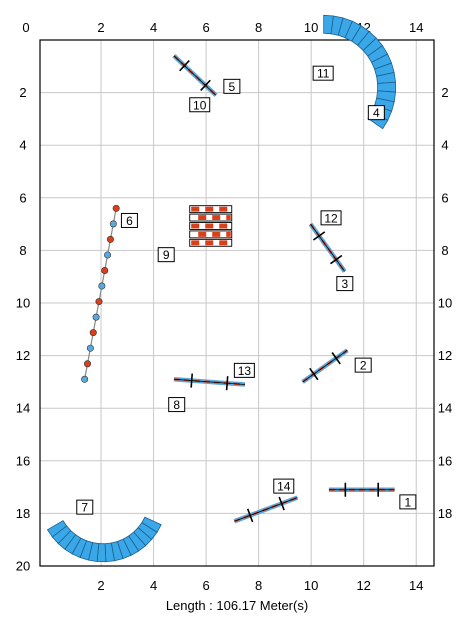  What do you see at coordinates (23, 460) in the screenshot?
I see `y-tick-left: 16` at bounding box center [23, 460].